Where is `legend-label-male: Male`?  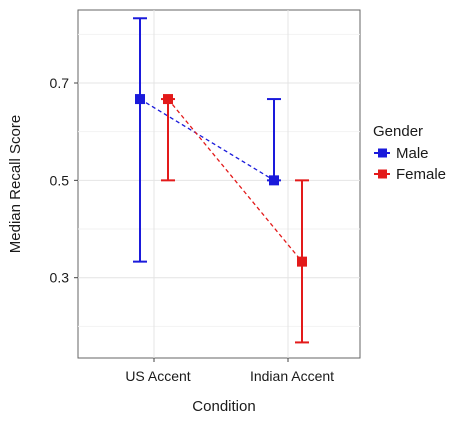 legend-label-male: Male is located at coordinates (412, 153).